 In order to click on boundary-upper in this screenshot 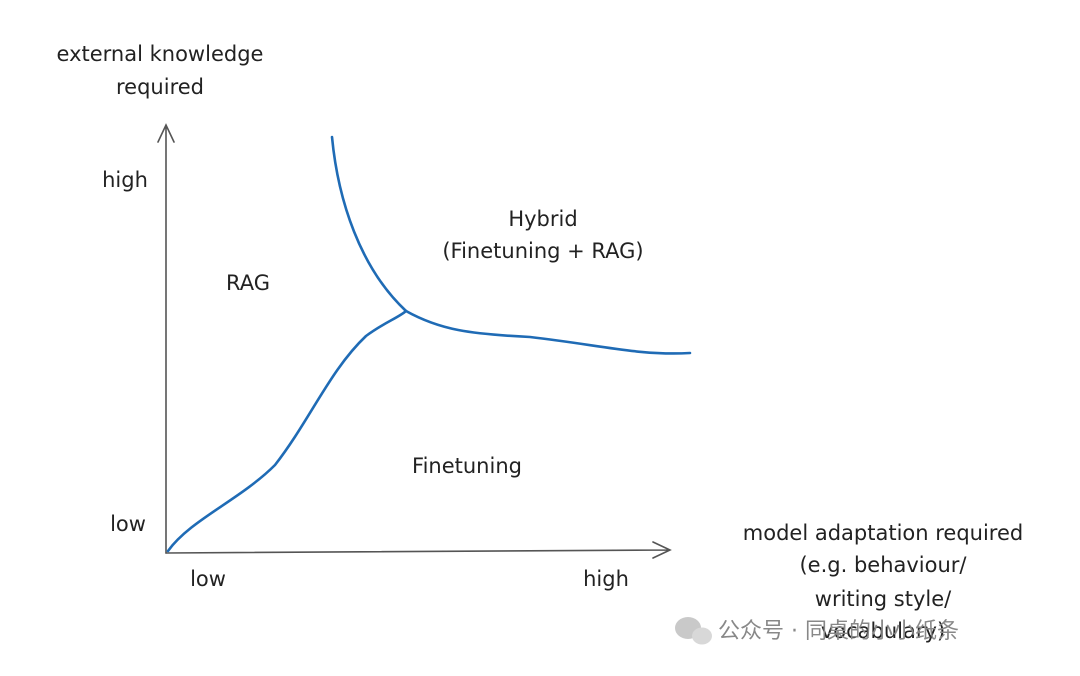, I will do `click(369, 224)`.